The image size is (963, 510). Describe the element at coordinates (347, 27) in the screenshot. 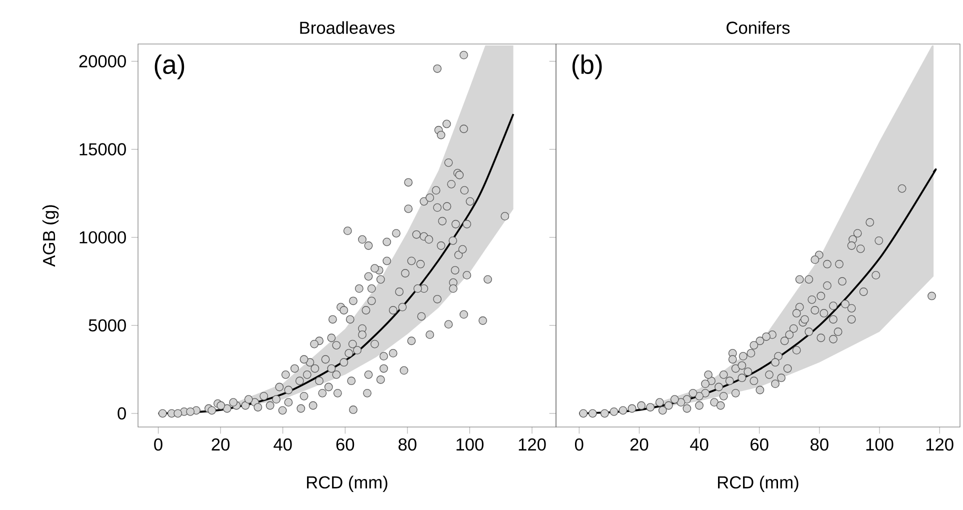

I see `chart-title: Broadleaves` at that location.